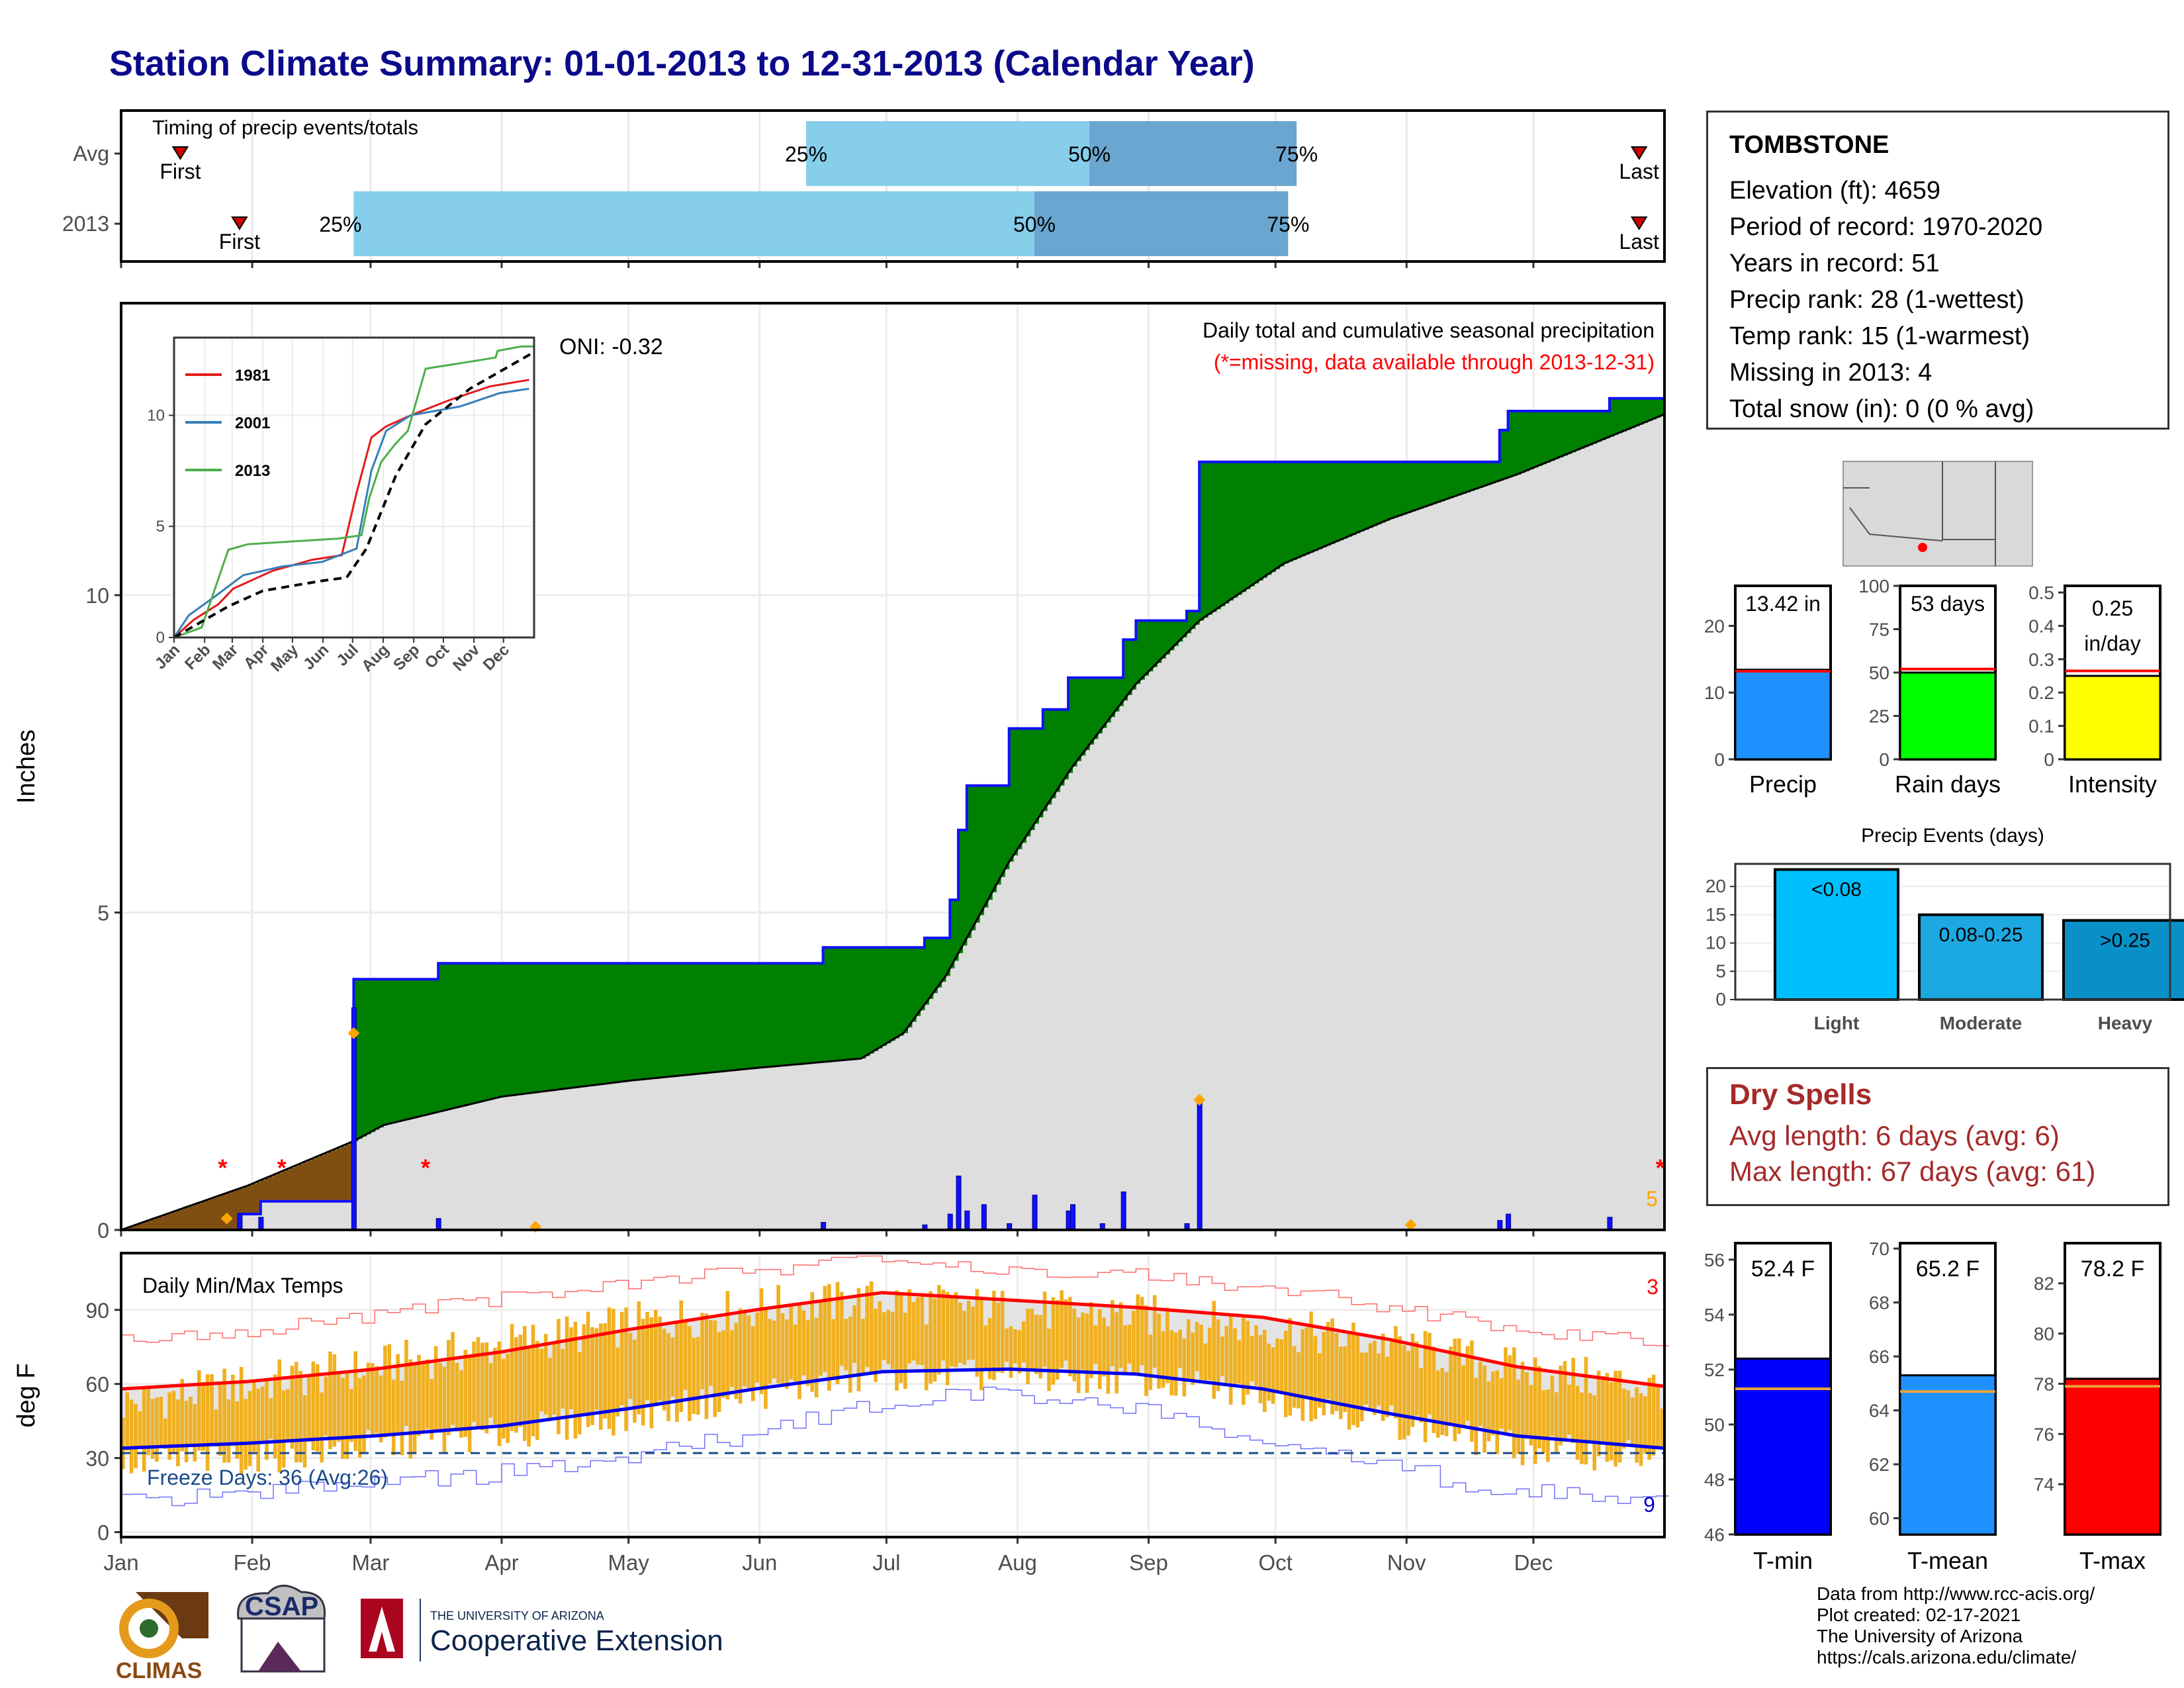 The width and height of the screenshot is (2184, 1688). What do you see at coordinates (1880, 336) in the screenshot?
I see `station-temp-rank: Temp rank: 15 (1-warmest)` at bounding box center [1880, 336].